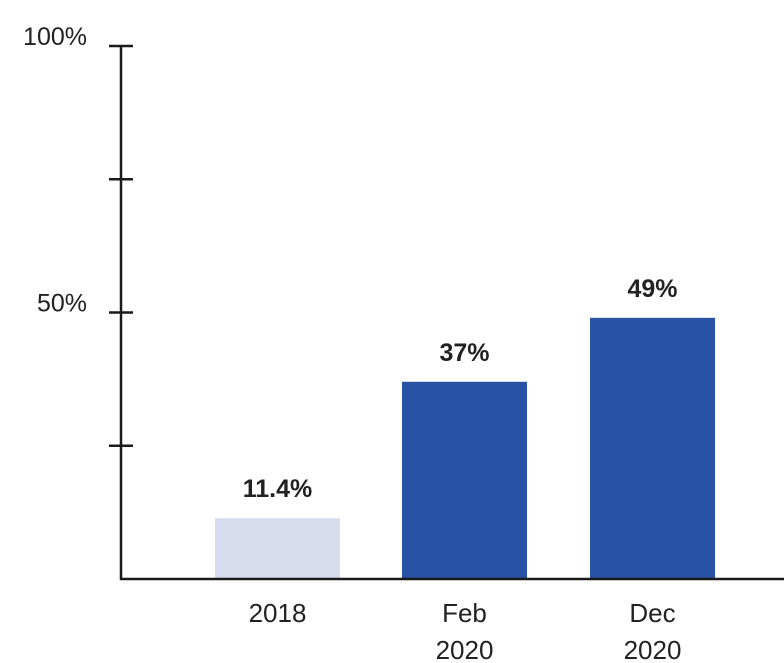  What do you see at coordinates (652, 613) in the screenshot?
I see `x-tick-label-2-0: Dec` at bounding box center [652, 613].